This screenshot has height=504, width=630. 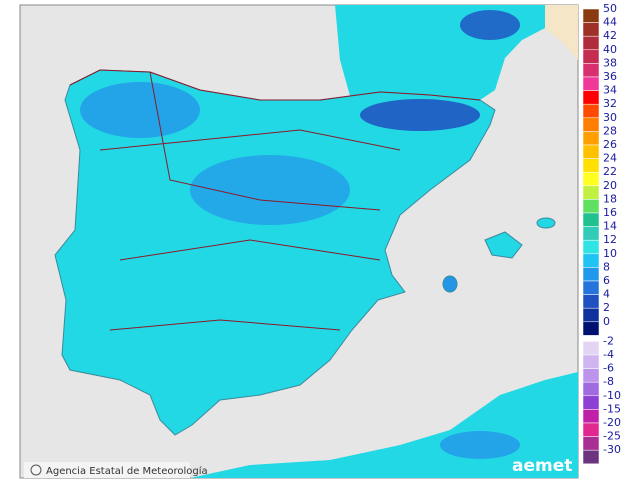 I want to click on credit-box, so click(x=107, y=470).